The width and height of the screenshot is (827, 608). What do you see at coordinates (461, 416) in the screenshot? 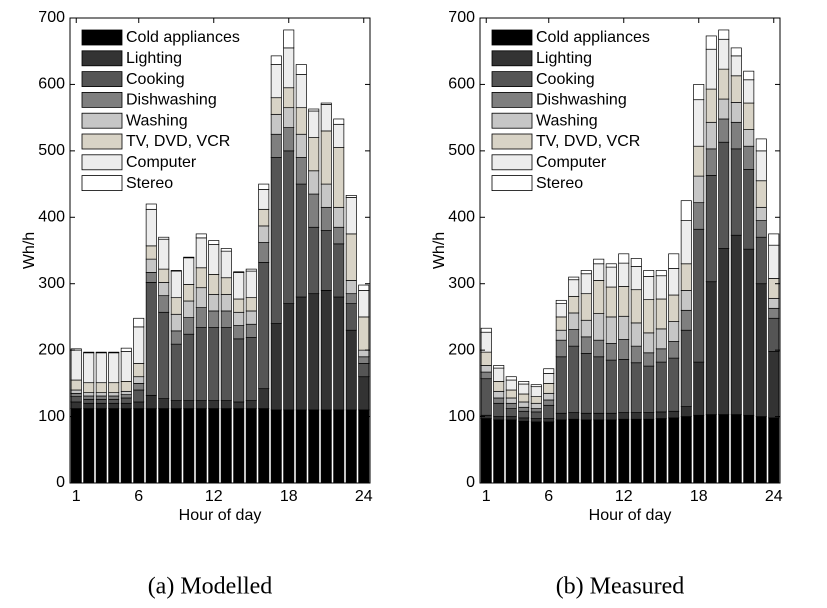
I see `y-tick-label: 100` at bounding box center [461, 416].